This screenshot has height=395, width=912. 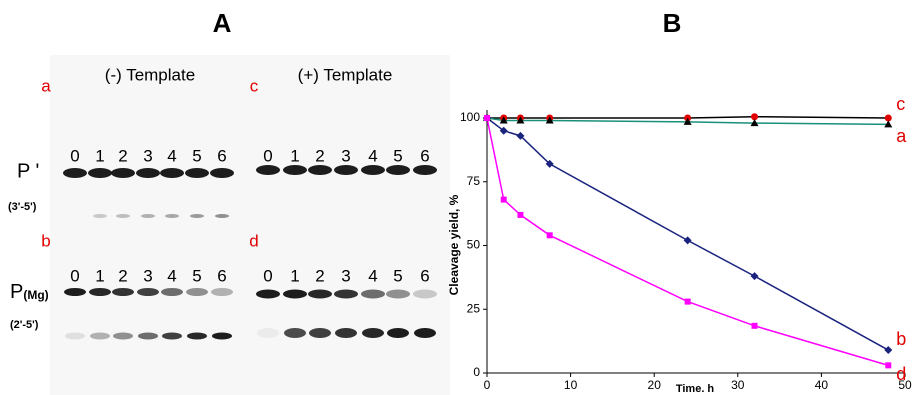 I want to click on product-label: P ', so click(x=28, y=171).